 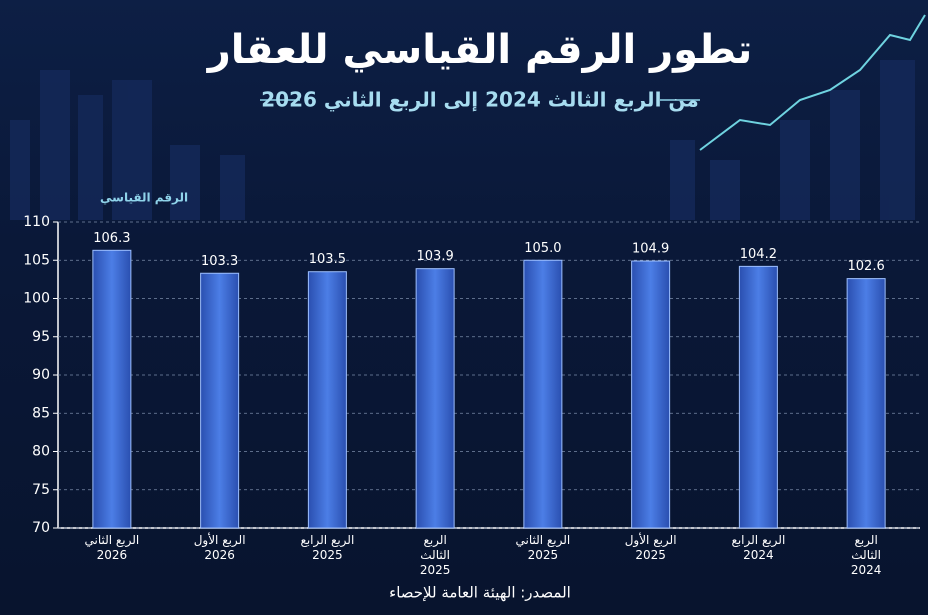 I want to click on value-label: 102.6, so click(x=866, y=266).